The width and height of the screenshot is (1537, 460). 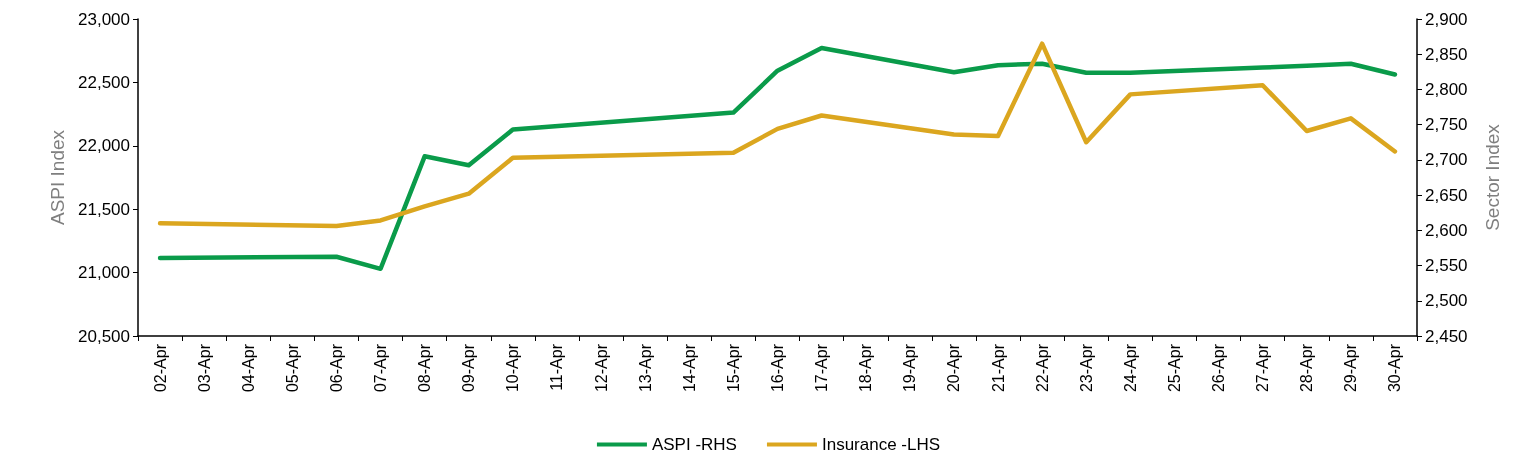 What do you see at coordinates (601, 368) in the screenshot?
I see `x-tick-label: 12-Apr` at bounding box center [601, 368].